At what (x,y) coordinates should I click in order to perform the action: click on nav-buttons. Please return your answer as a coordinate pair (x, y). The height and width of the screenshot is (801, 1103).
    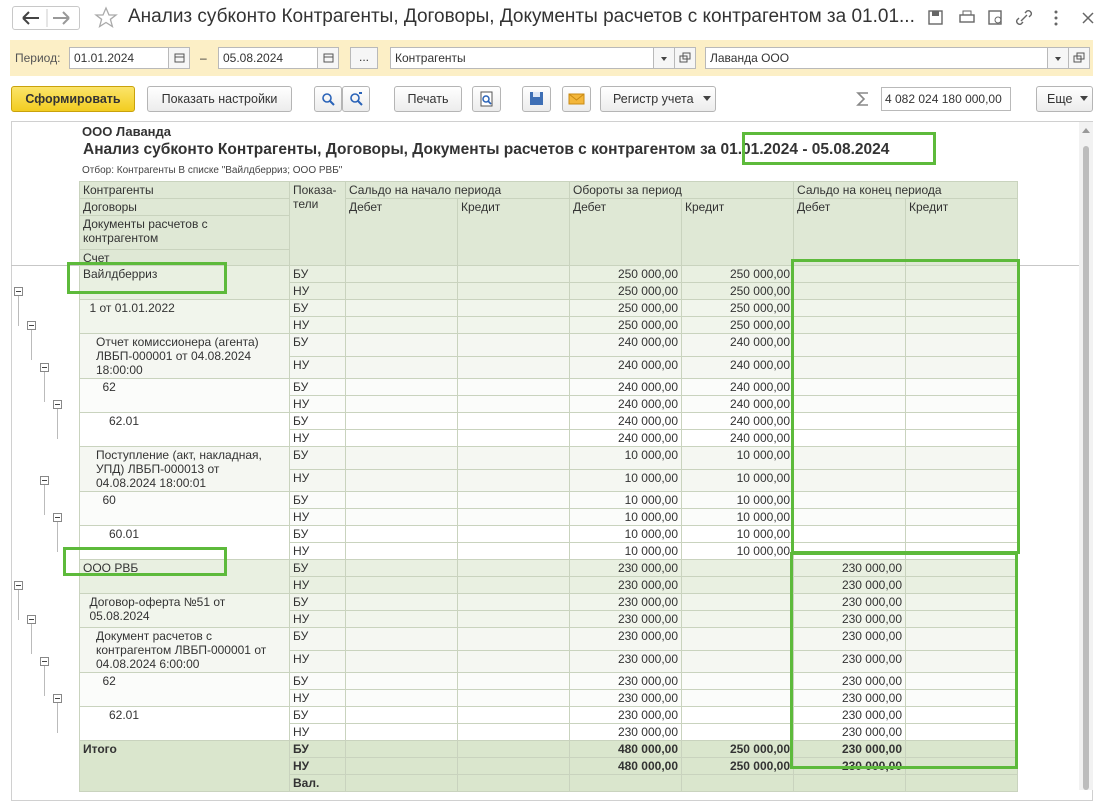
    Looking at the image, I should click on (46, 18).